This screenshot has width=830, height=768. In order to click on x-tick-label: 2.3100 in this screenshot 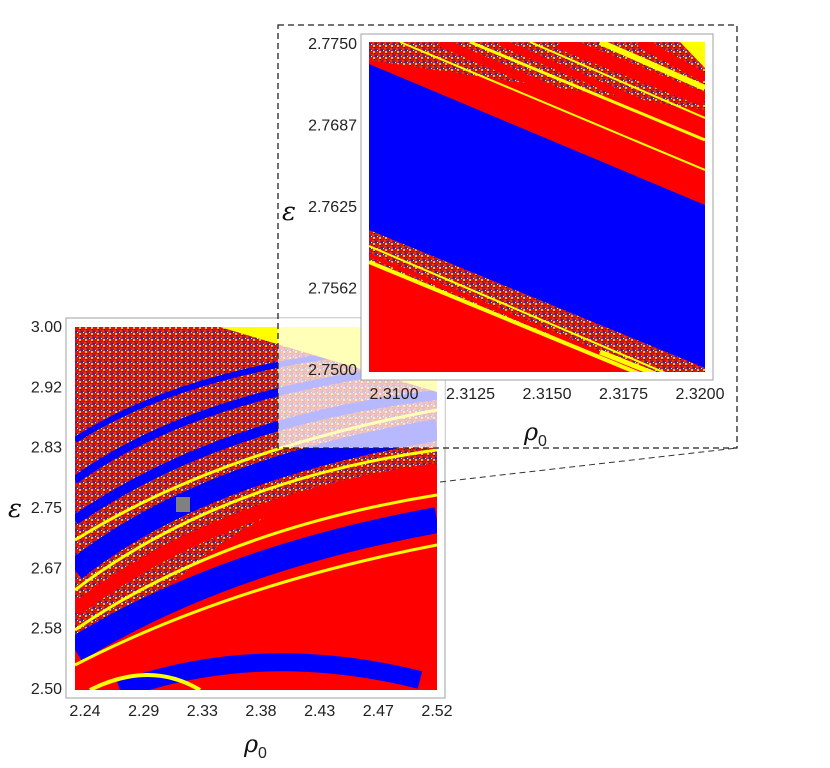, I will do `click(394, 394)`.